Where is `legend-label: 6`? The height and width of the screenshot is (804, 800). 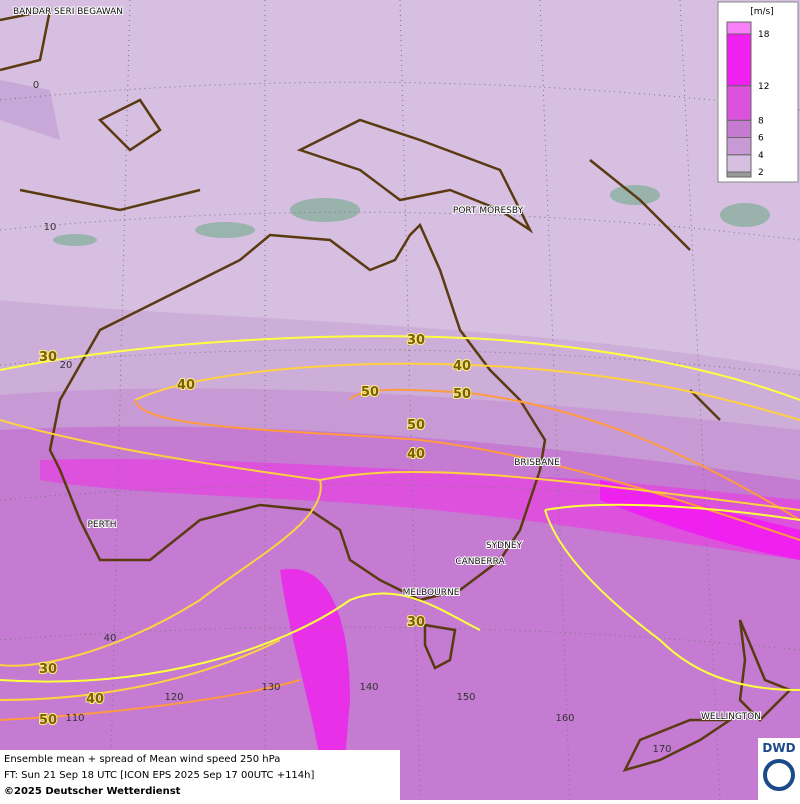
legend-label: 6 is located at coordinates (761, 139).